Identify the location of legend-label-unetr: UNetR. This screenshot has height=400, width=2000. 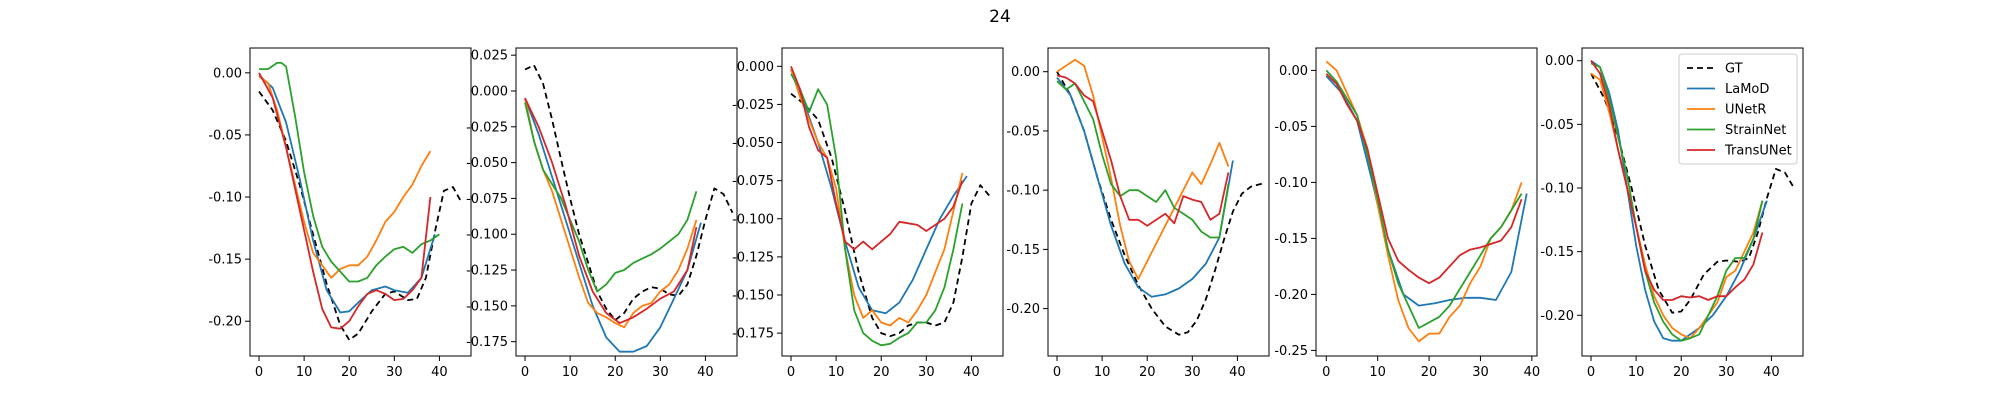
(1745, 110).